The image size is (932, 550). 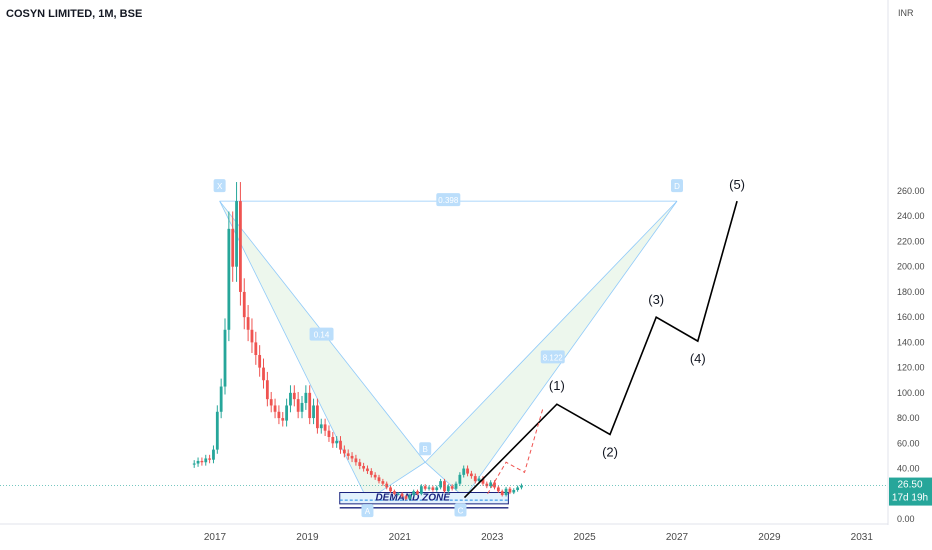 I want to click on y-tick-label: 240.00, so click(x=911, y=216).